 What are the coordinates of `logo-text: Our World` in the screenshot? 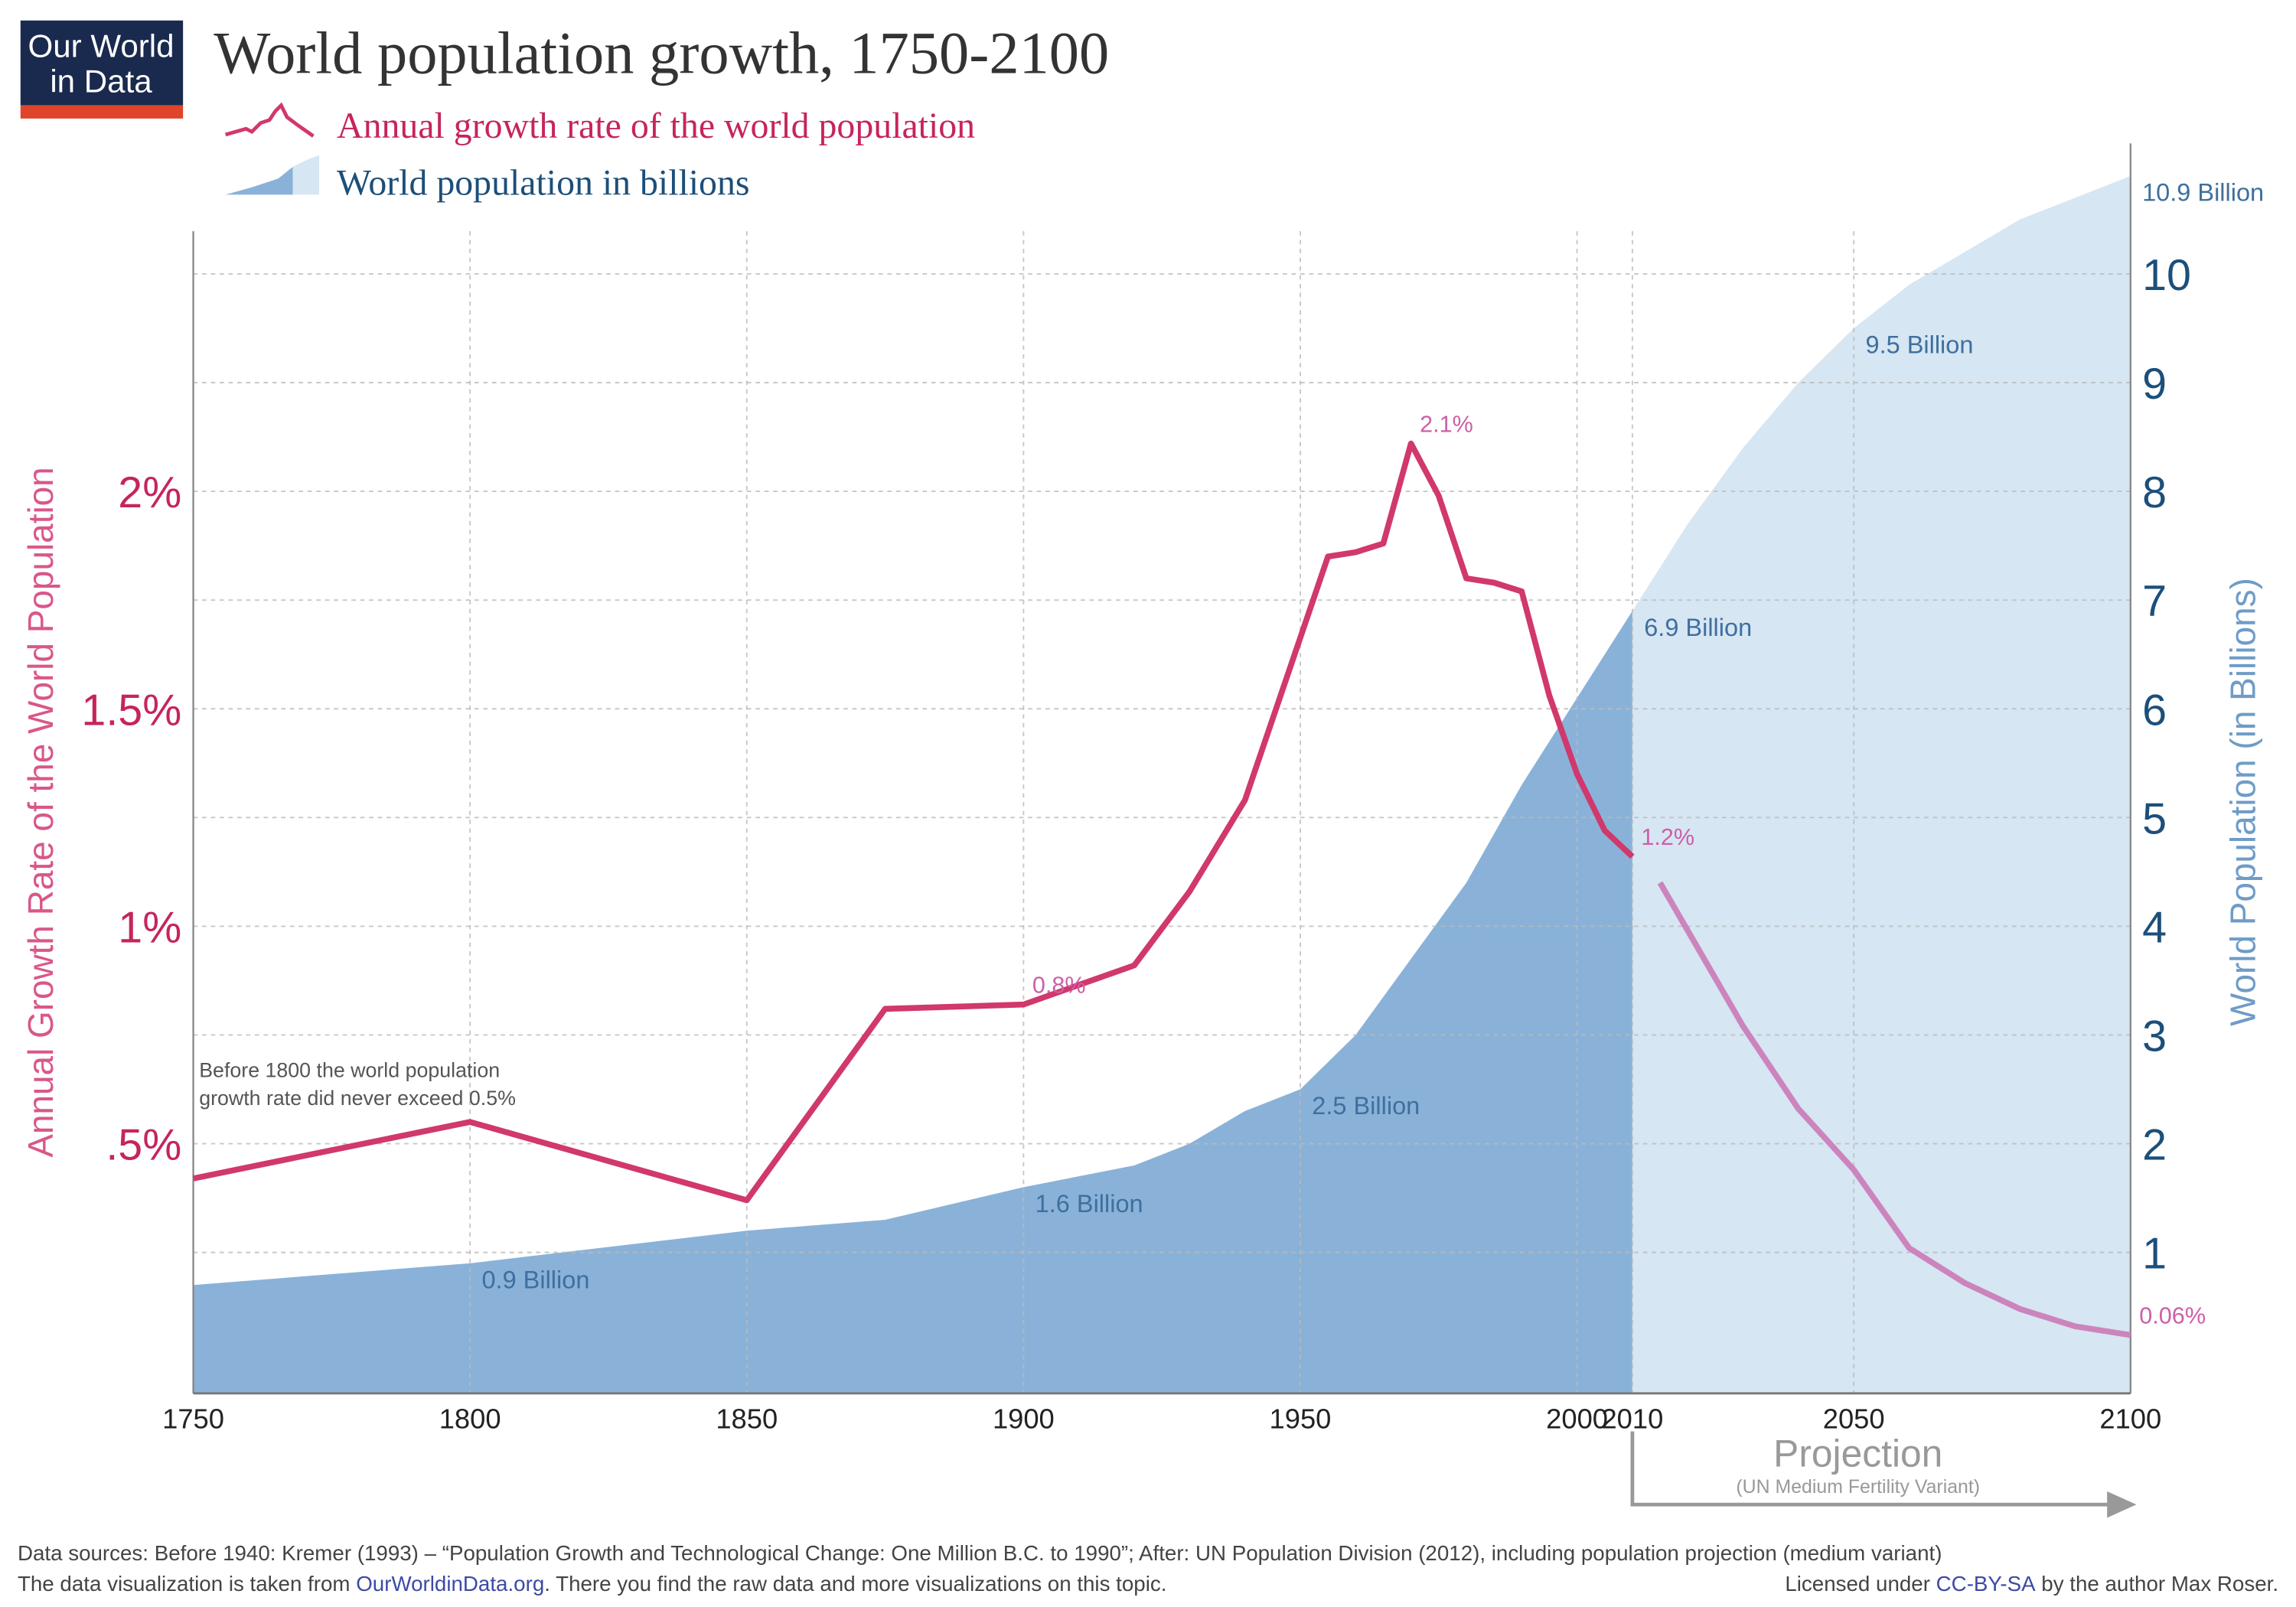 It's located at (101, 46).